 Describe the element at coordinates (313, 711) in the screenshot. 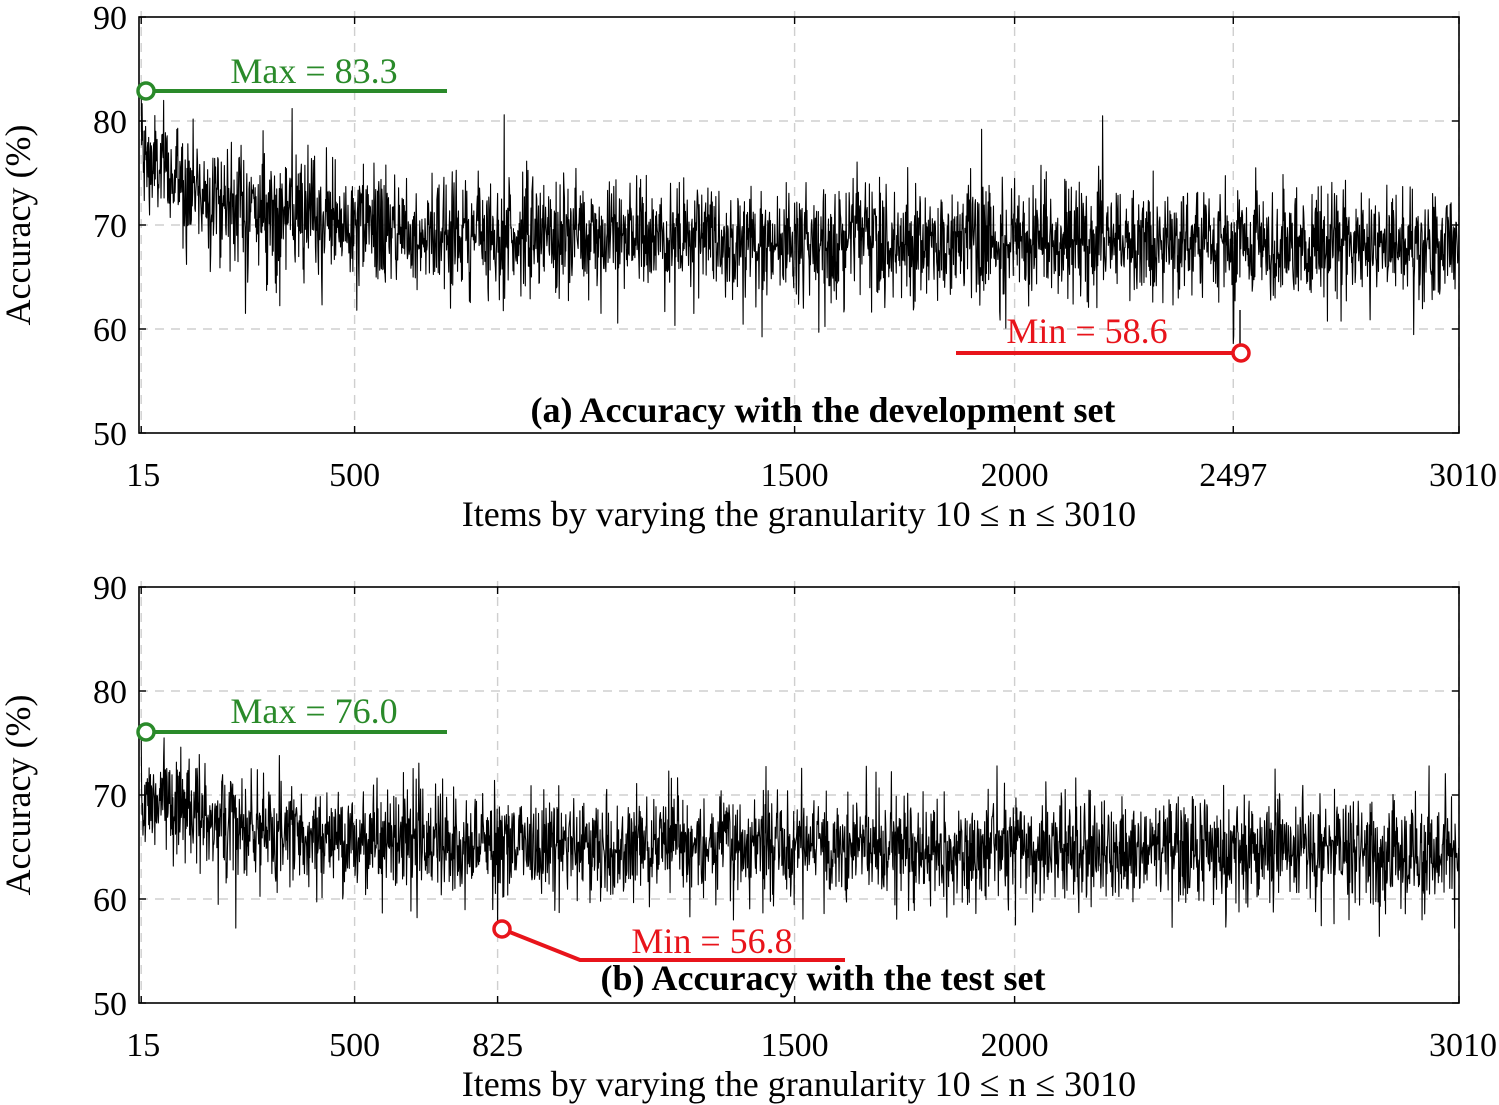

I see `panel-b-max-label: Max = 76.0` at that location.